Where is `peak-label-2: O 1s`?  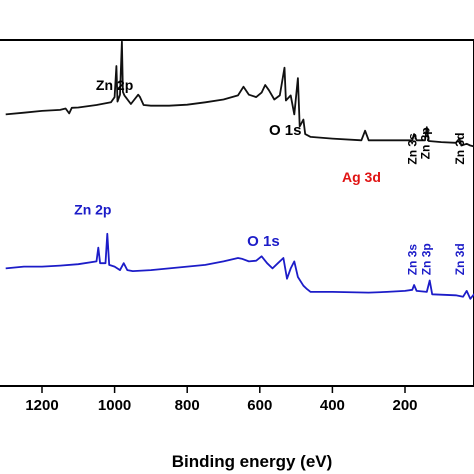
peak-label-2: O 1s is located at coordinates (285, 130).